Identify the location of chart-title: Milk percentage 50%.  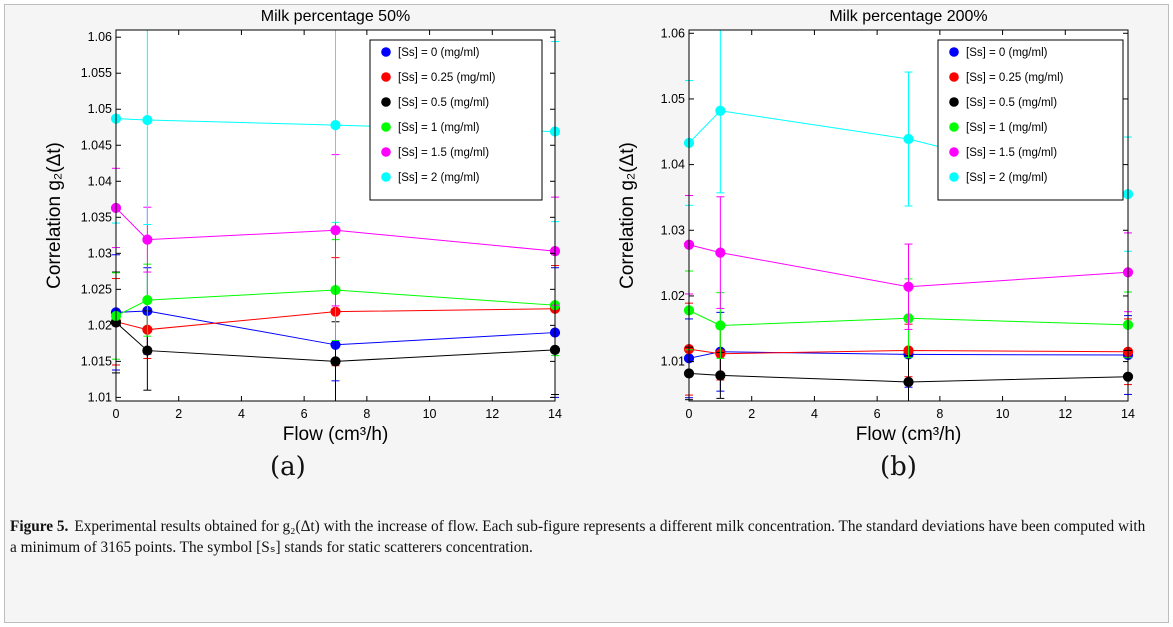
(335, 16).